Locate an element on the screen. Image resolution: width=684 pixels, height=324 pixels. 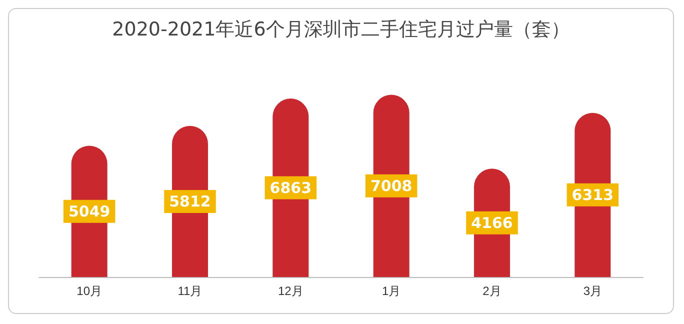
data-label: 6313 is located at coordinates (593, 195).